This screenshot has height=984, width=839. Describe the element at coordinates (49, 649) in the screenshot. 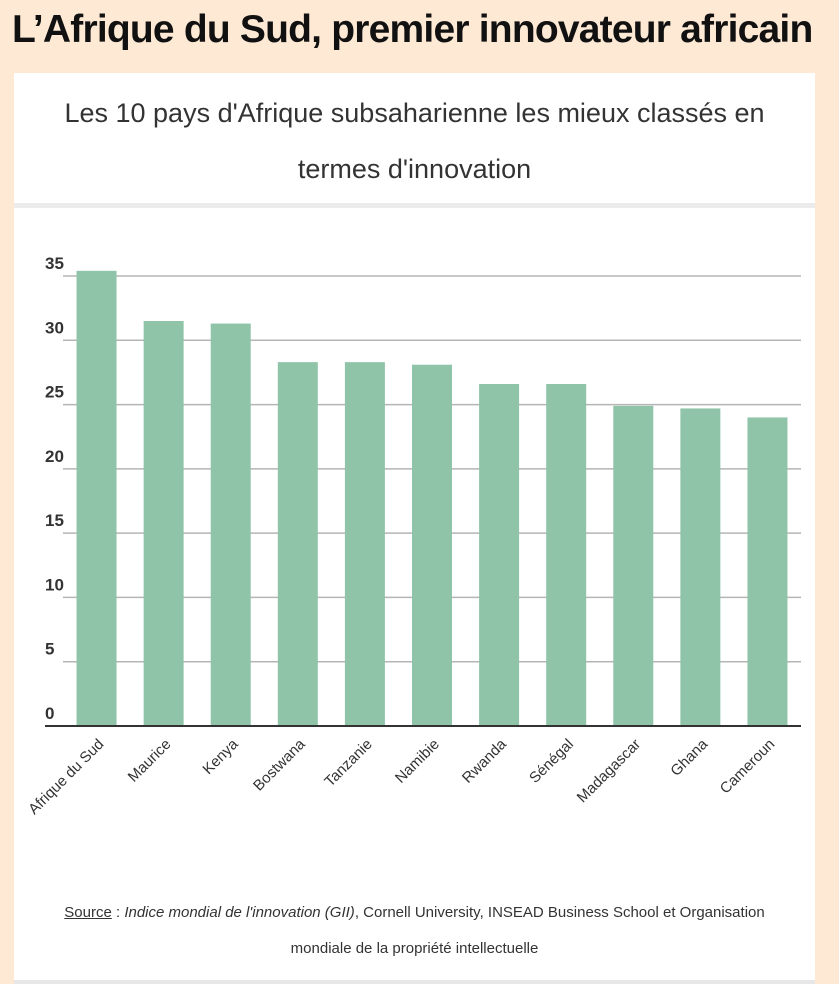

I see `y-tick-label: 5` at that location.